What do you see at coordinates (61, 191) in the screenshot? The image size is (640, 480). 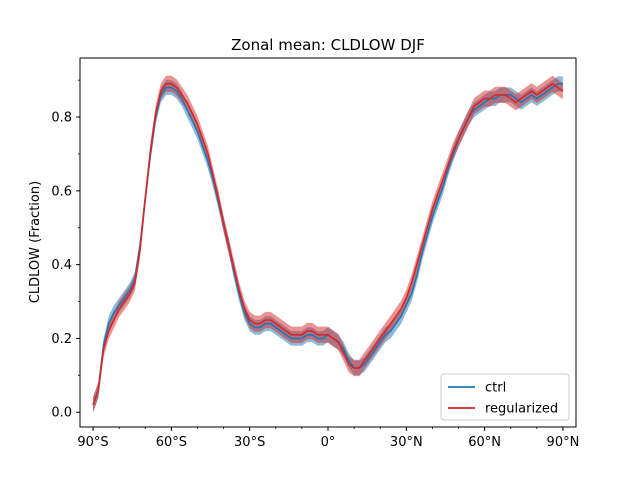 I see `y-tick-label: 0.6` at bounding box center [61, 191].